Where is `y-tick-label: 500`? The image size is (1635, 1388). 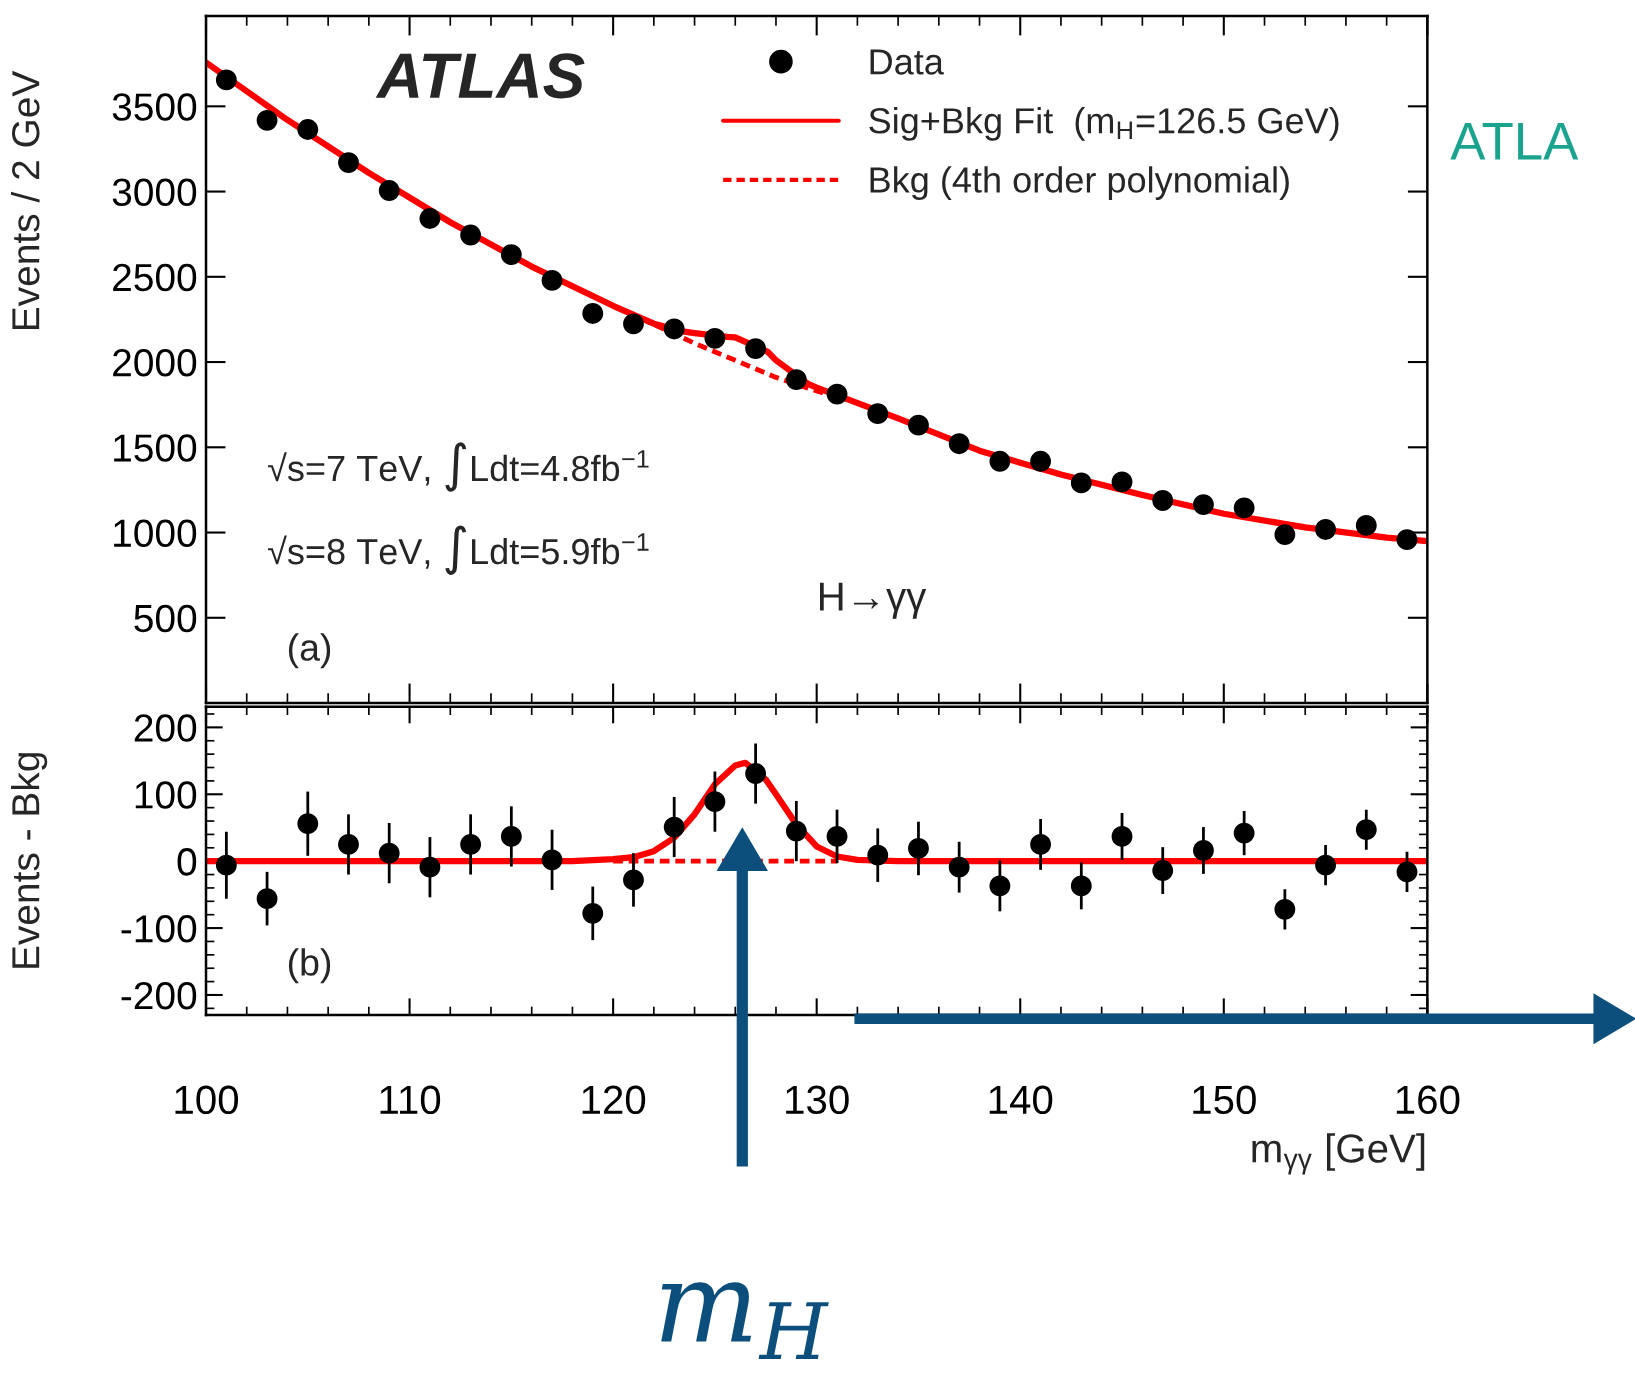 y-tick-label: 500 is located at coordinates (165, 618).